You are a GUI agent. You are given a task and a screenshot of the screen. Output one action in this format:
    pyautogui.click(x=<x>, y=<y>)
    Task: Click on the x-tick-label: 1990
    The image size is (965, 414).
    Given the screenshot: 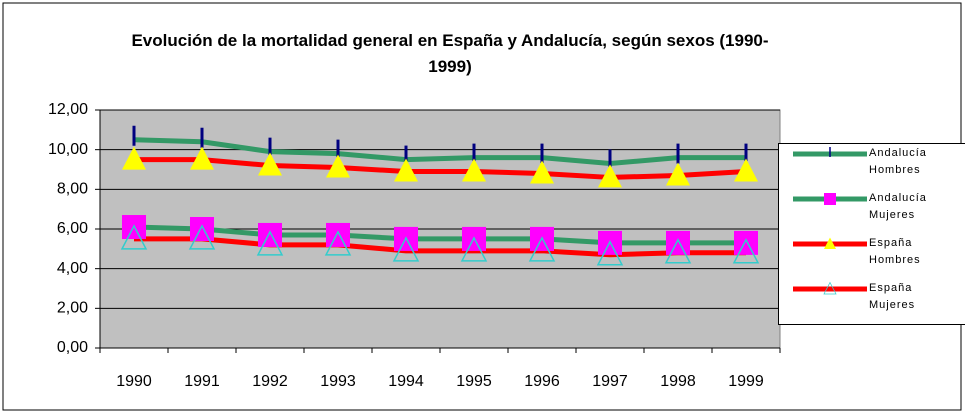 What is the action you would take?
    pyautogui.click(x=134, y=381)
    